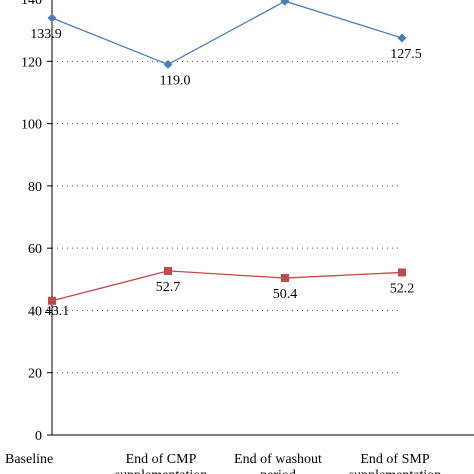  I want to click on y-tick-label: 40, so click(35, 311).